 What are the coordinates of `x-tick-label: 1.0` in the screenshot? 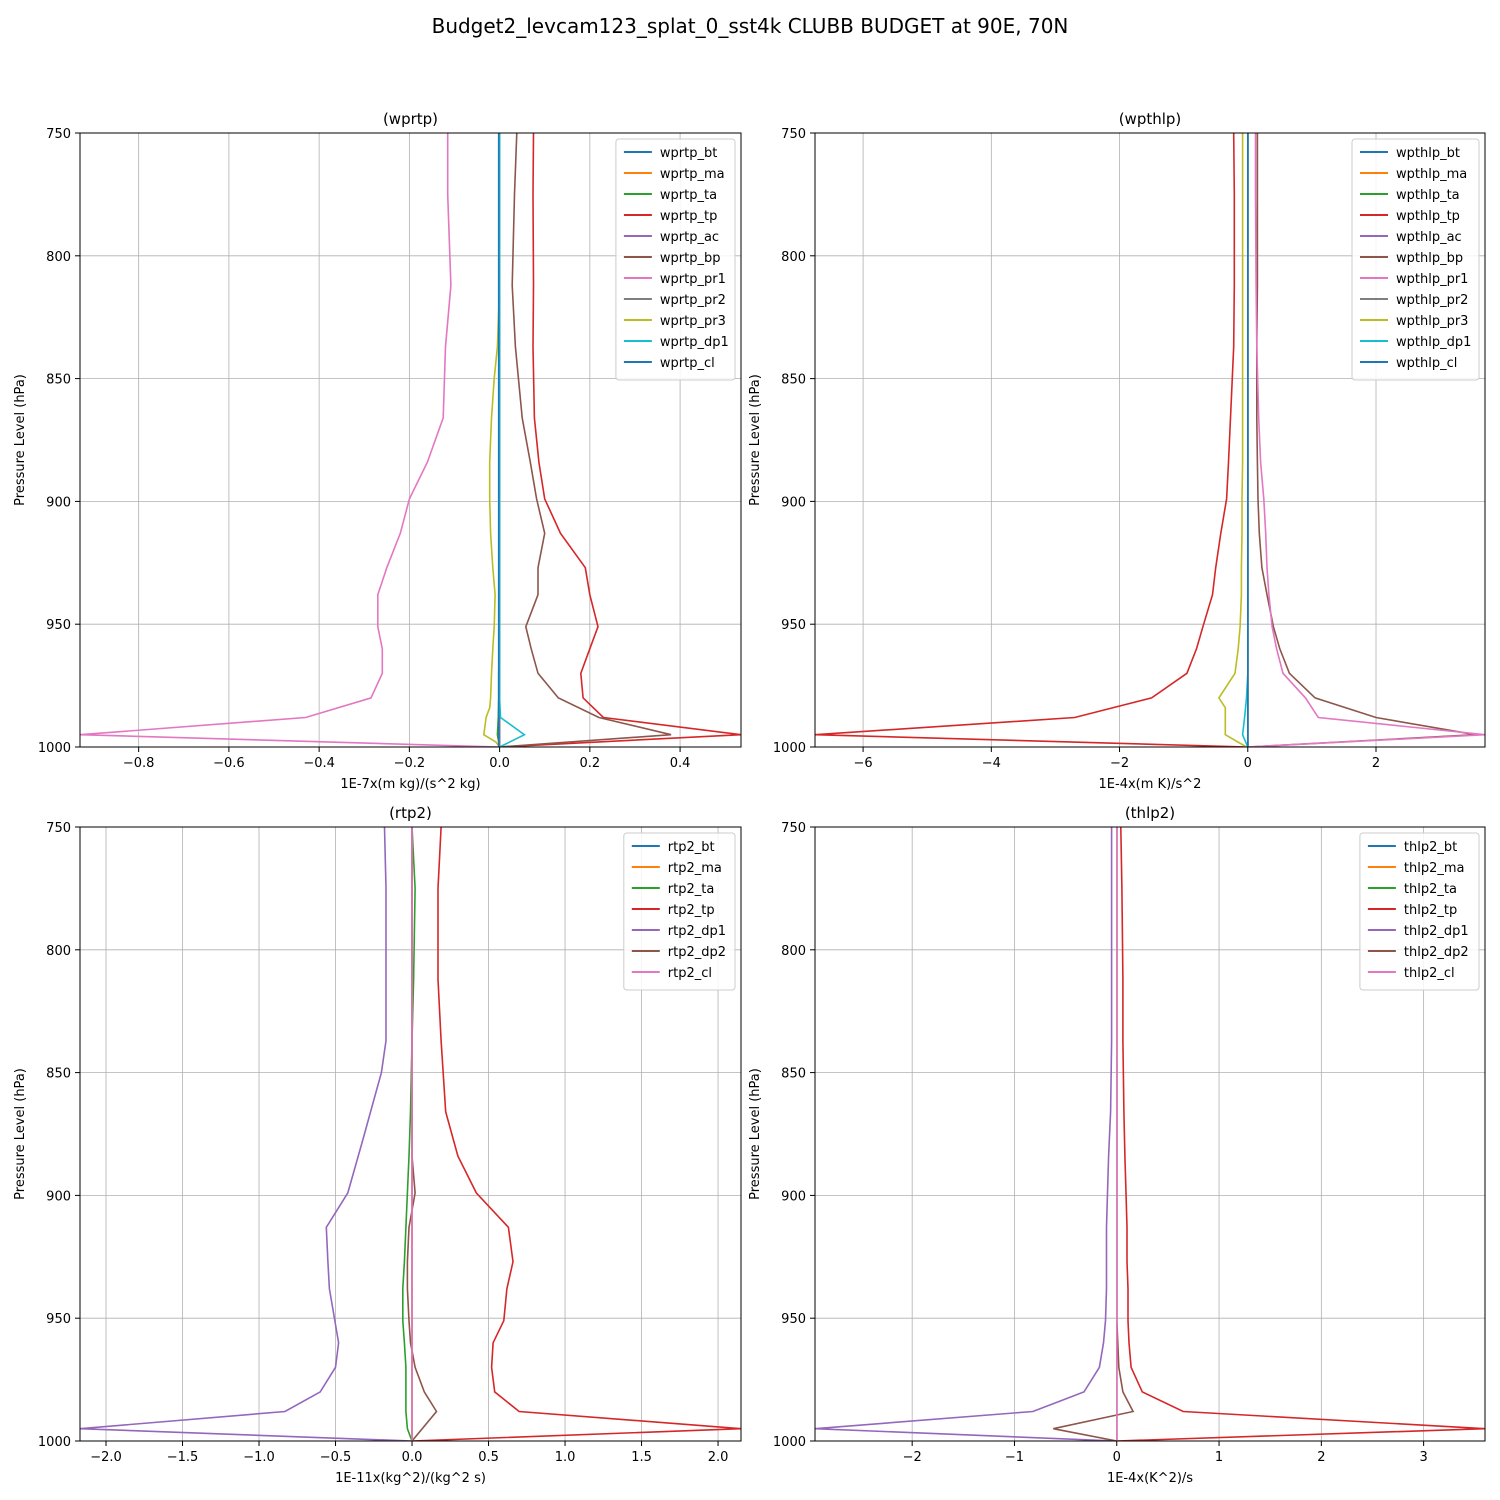 It's located at (565, 1457).